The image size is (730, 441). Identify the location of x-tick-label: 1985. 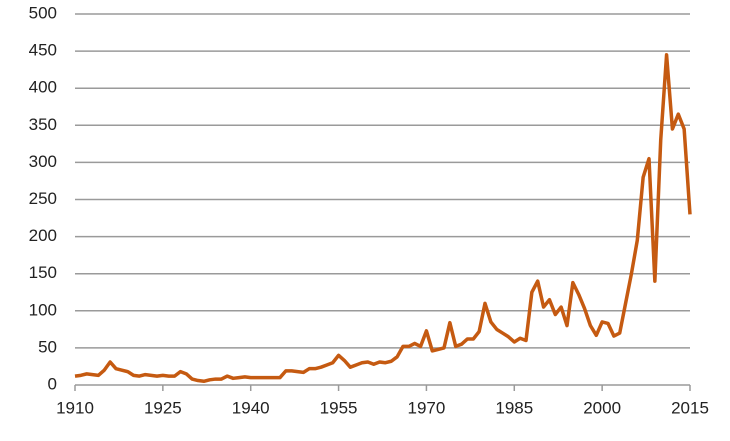
(514, 407).